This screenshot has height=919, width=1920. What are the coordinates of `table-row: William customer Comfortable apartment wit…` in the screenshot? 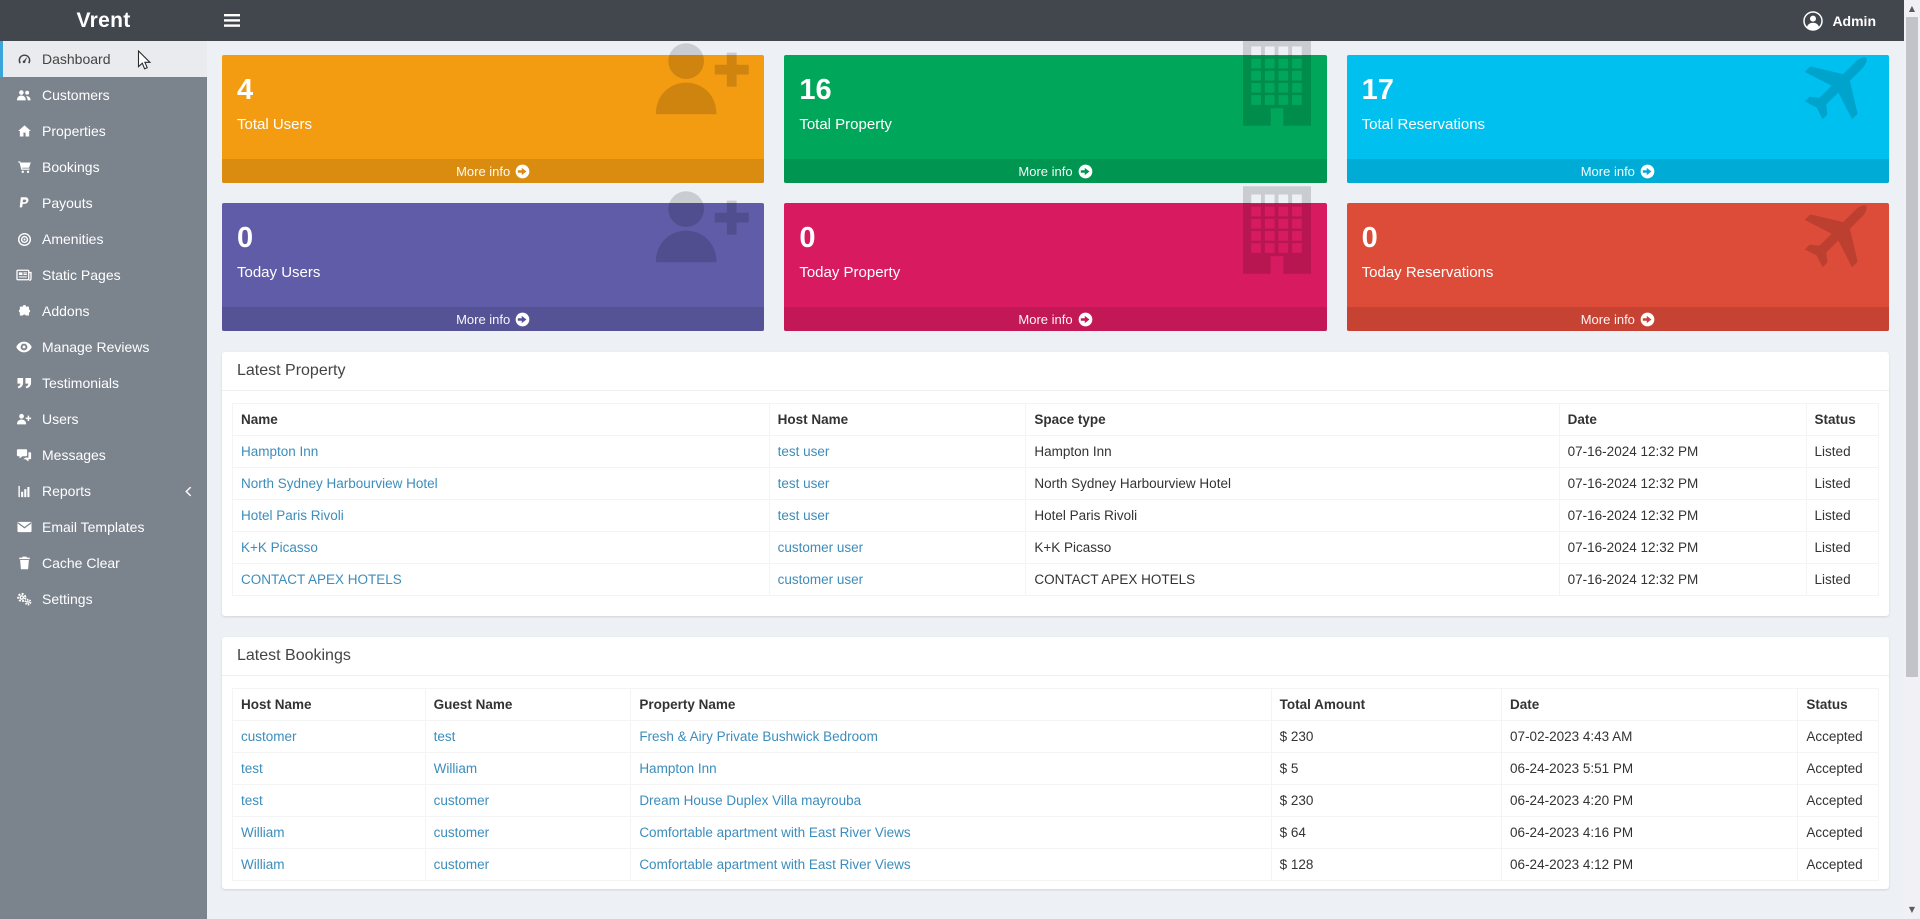 It's located at (1055, 864).